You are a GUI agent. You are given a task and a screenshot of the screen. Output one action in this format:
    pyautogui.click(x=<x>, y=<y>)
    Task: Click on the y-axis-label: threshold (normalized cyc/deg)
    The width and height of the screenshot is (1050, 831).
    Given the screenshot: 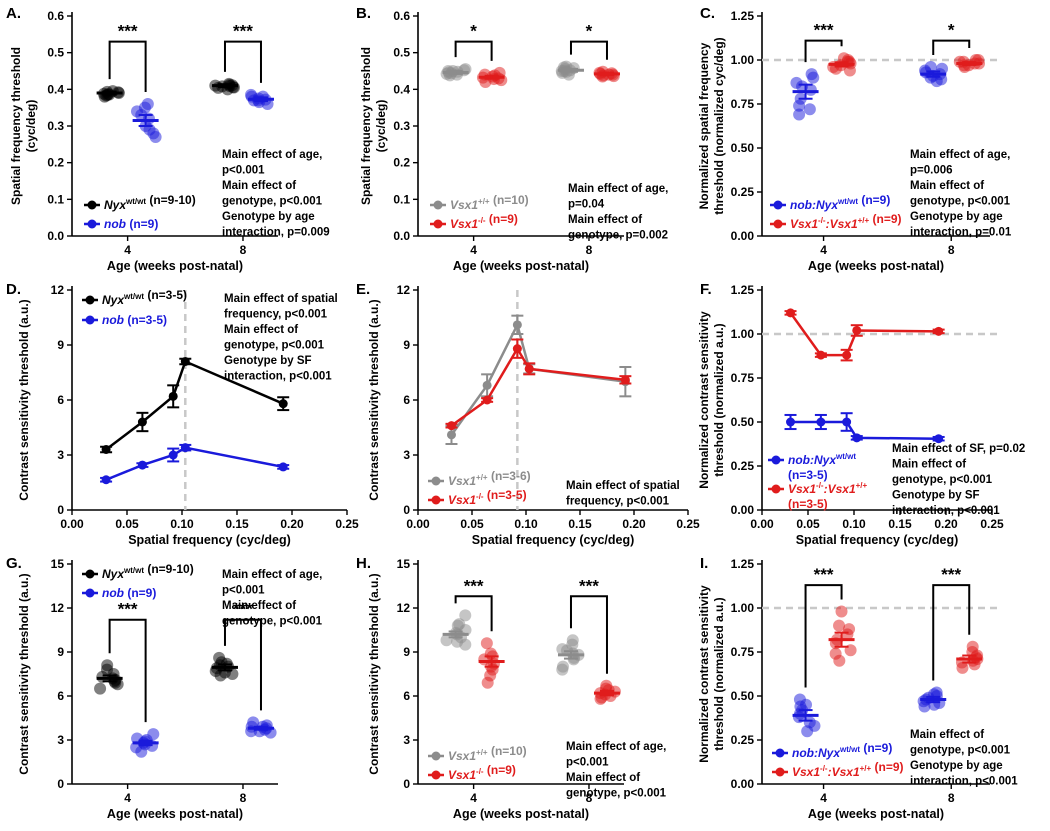 What is the action you would take?
    pyautogui.click(x=719, y=125)
    